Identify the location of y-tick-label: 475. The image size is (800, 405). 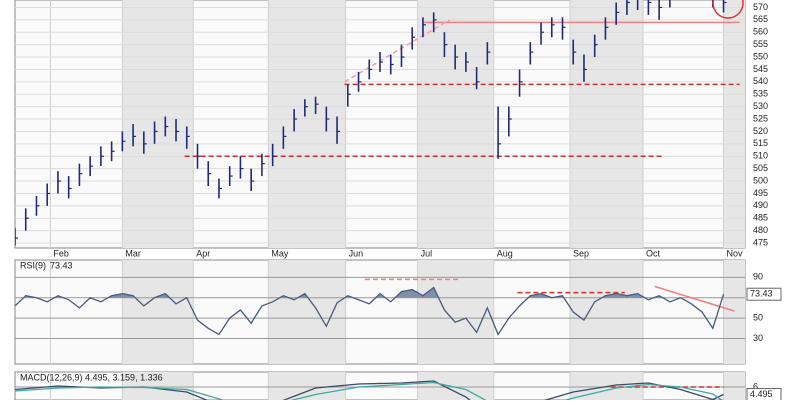
(760, 242).